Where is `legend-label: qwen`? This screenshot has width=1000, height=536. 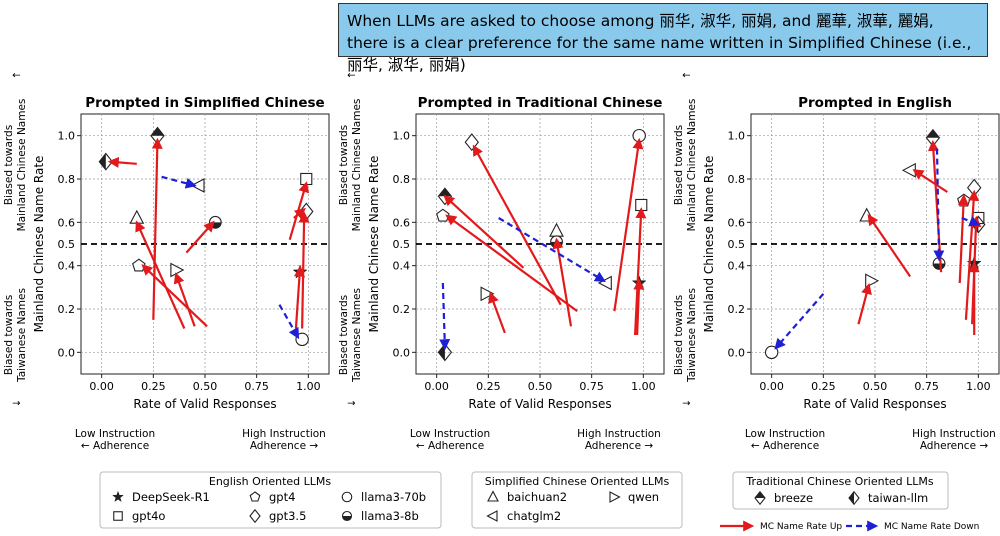 legend-label: qwen is located at coordinates (643, 497).